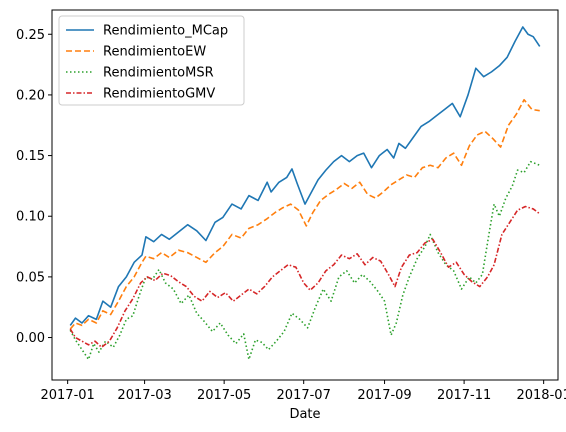 The height and width of the screenshot is (432, 566). I want to click on y-tick-label-2: 0.10, so click(30, 217).